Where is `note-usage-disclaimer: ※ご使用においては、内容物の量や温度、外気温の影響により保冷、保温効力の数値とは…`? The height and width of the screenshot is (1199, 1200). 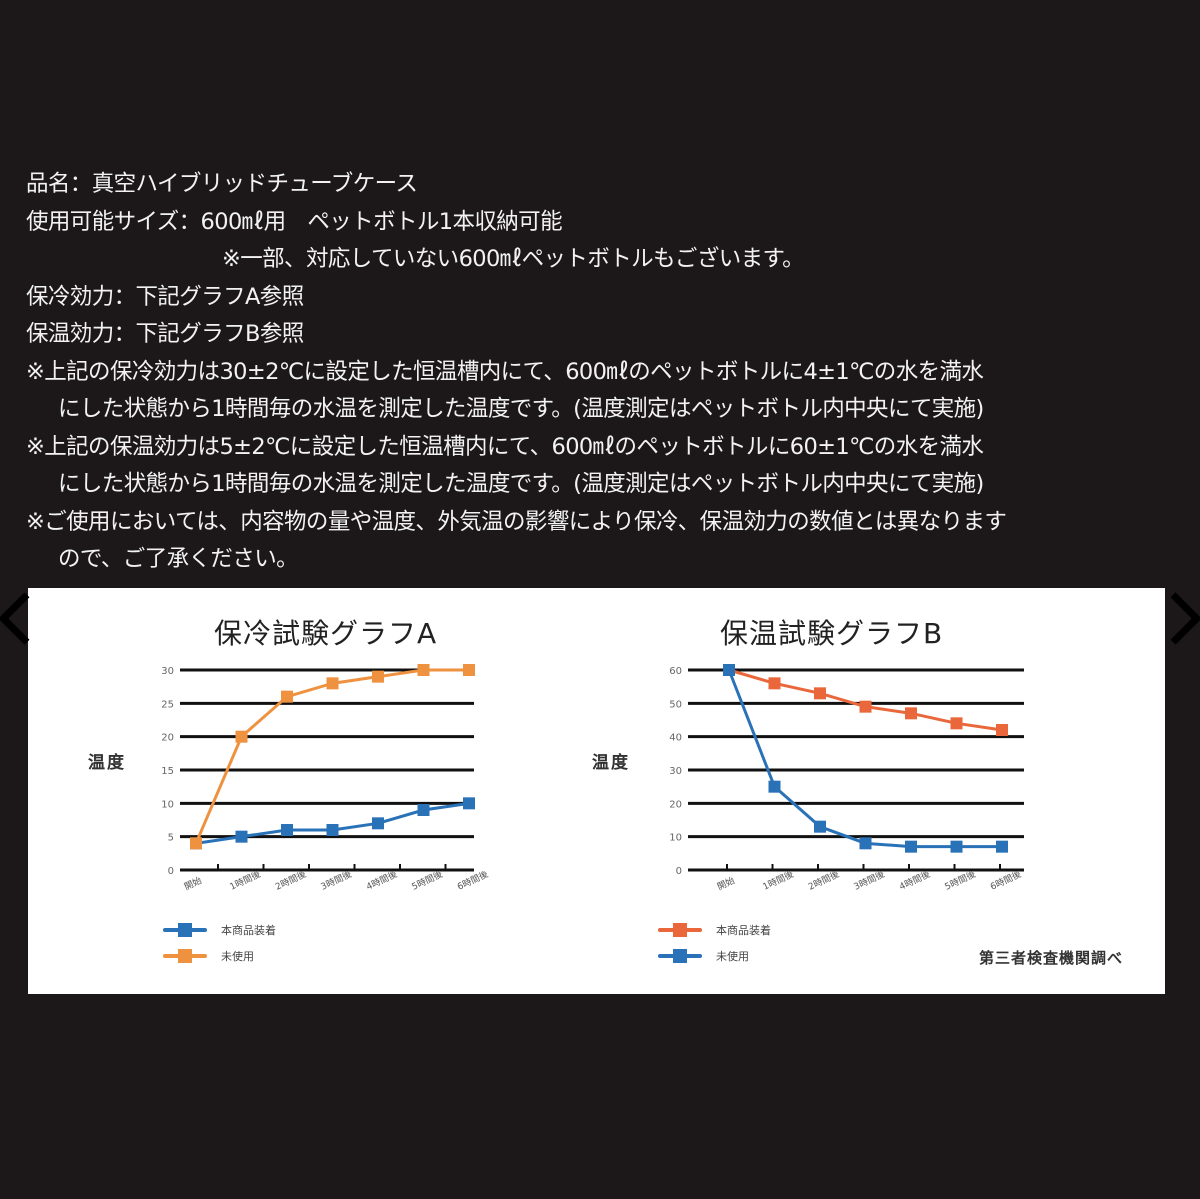 note-usage-disclaimer: ※ご使用においては、内容物の量や温度、外気温の影響により保冷、保温効力の数値とは… is located at coordinates (516, 521).